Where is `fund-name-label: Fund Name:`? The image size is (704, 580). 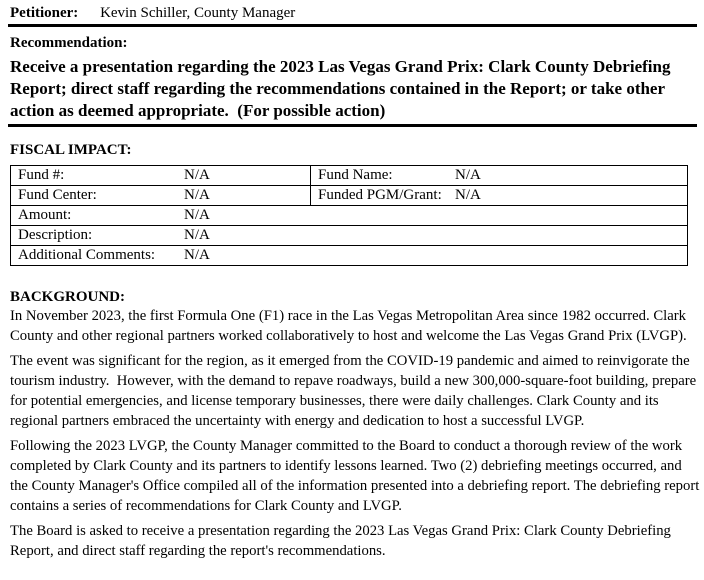
fund-name-label: Fund Name: is located at coordinates (355, 175).